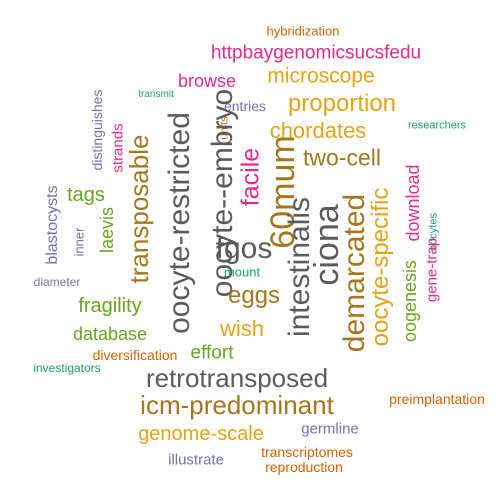 This screenshot has width=500, height=500. What do you see at coordinates (437, 125) in the screenshot?
I see `word-researchers: researchers` at bounding box center [437, 125].